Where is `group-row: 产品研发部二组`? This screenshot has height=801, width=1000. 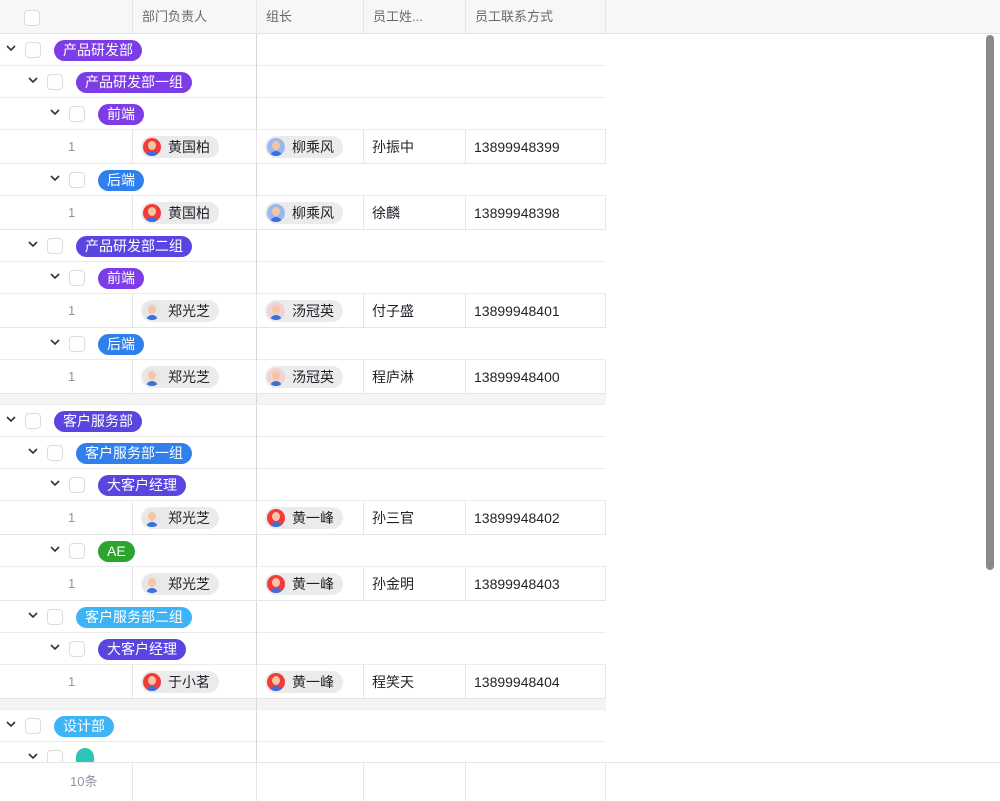
group-row: 产品研发部二组 is located at coordinates (303, 246).